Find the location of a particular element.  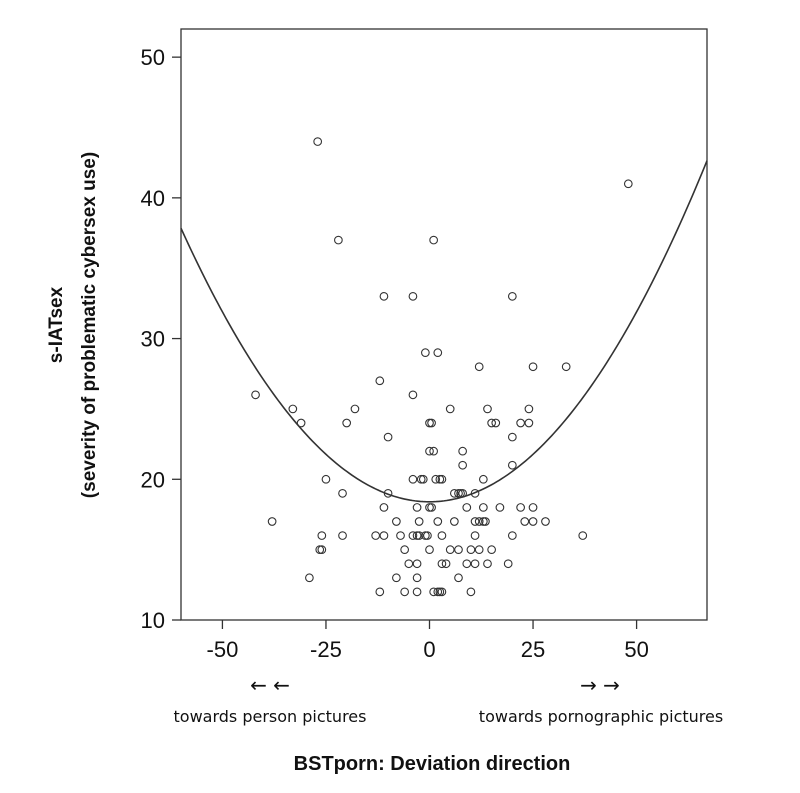

towards-person-pictures-label: towards person pictures is located at coordinates (270, 716).